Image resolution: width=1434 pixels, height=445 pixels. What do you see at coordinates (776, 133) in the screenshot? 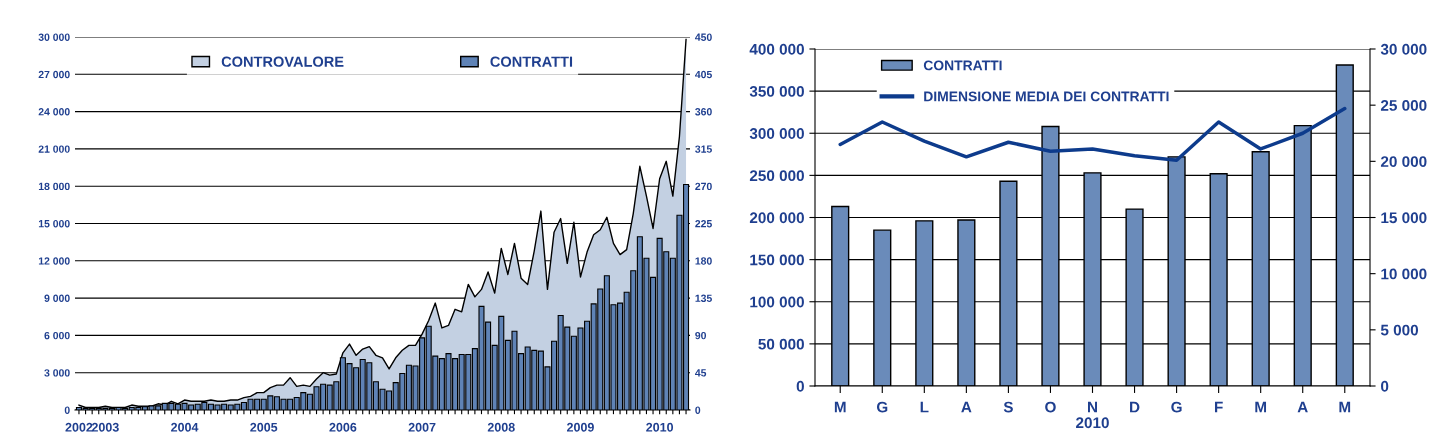
I see `y-tick-label: 300 000` at bounding box center [776, 133].